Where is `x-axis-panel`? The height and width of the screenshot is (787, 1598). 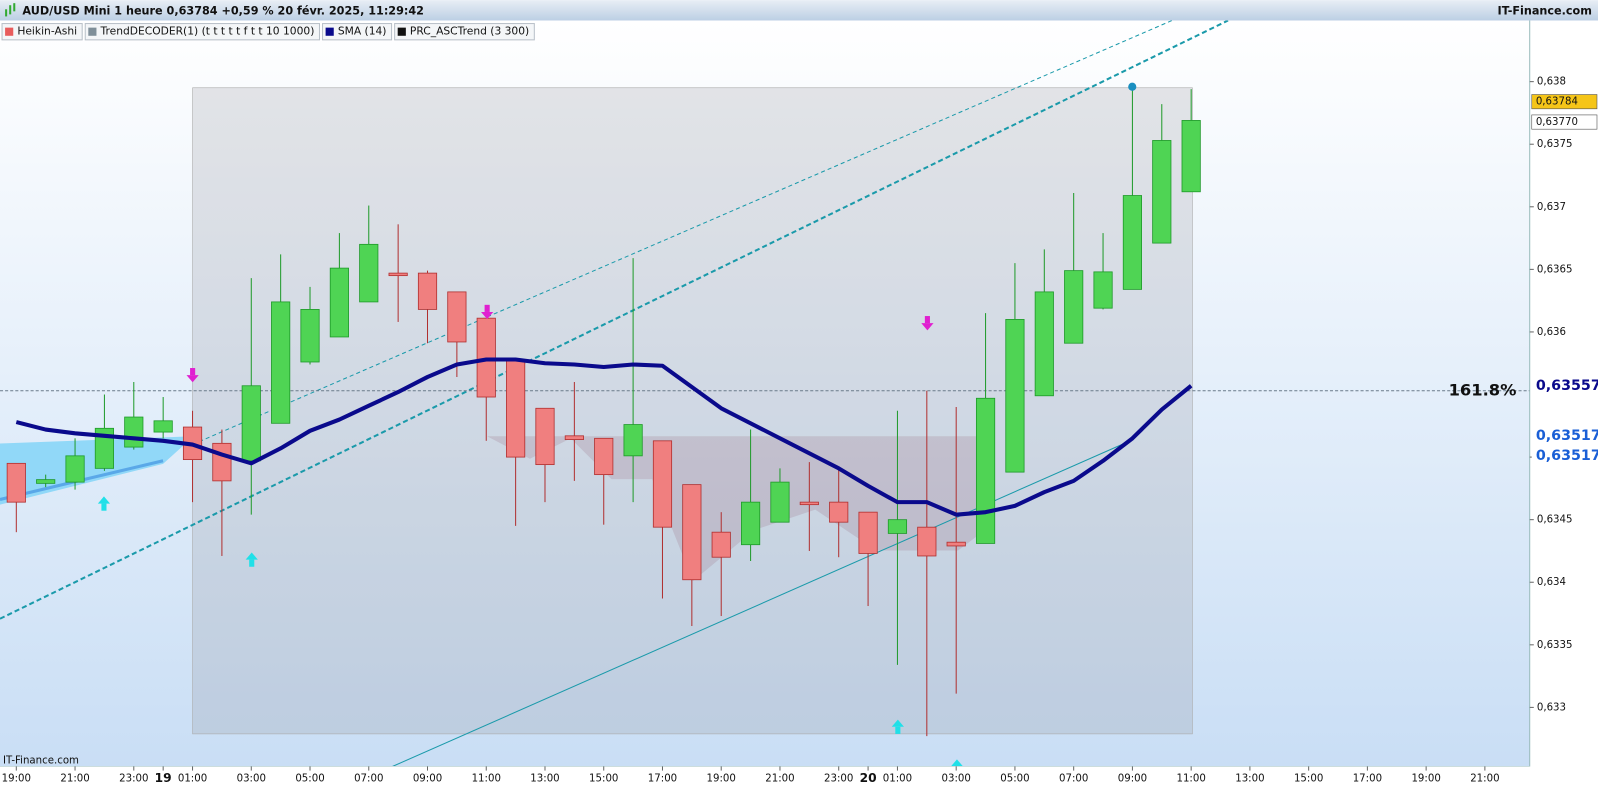
x-axis-panel is located at coordinates (799, 776).